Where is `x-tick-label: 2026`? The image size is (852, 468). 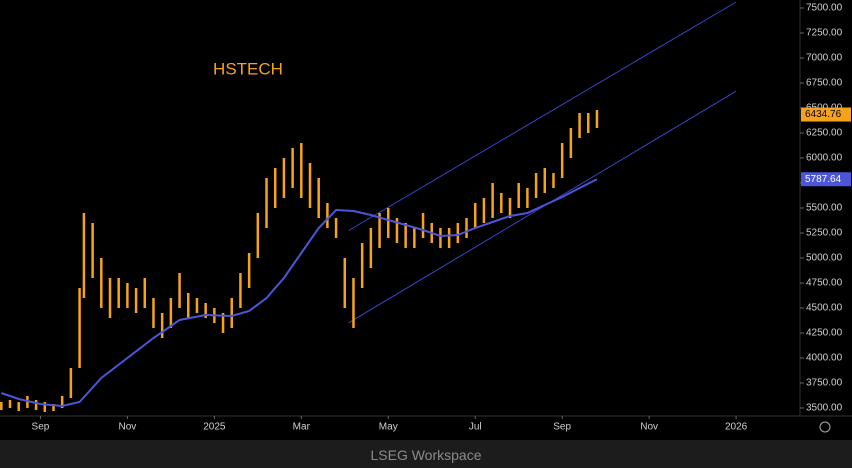
x-tick-label: 2026 is located at coordinates (736, 427).